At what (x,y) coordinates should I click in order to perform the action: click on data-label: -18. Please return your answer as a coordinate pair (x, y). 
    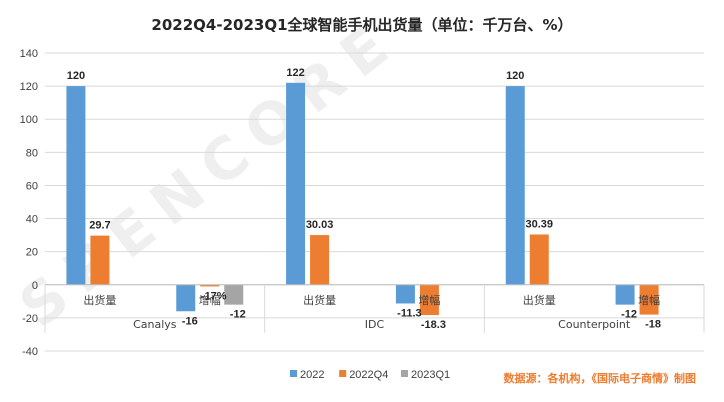
    Looking at the image, I should click on (653, 325).